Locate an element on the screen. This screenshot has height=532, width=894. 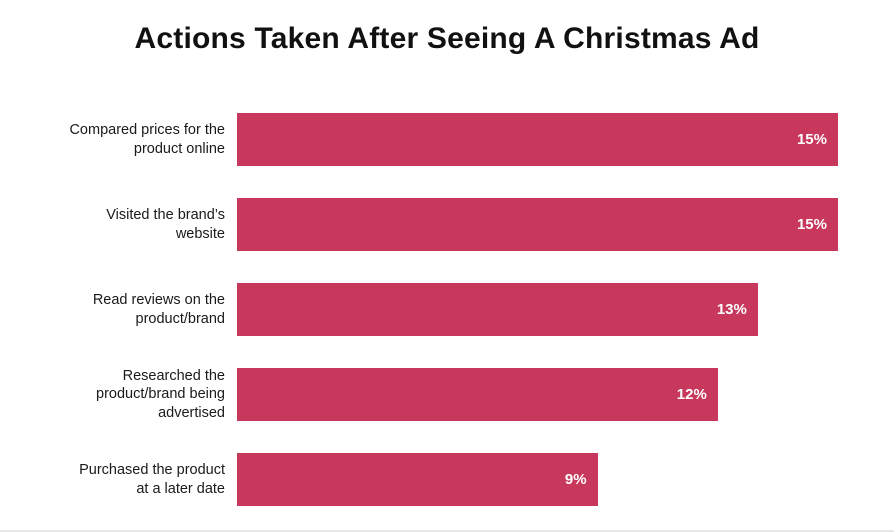
bar-track: 13% is located at coordinates (537, 309).